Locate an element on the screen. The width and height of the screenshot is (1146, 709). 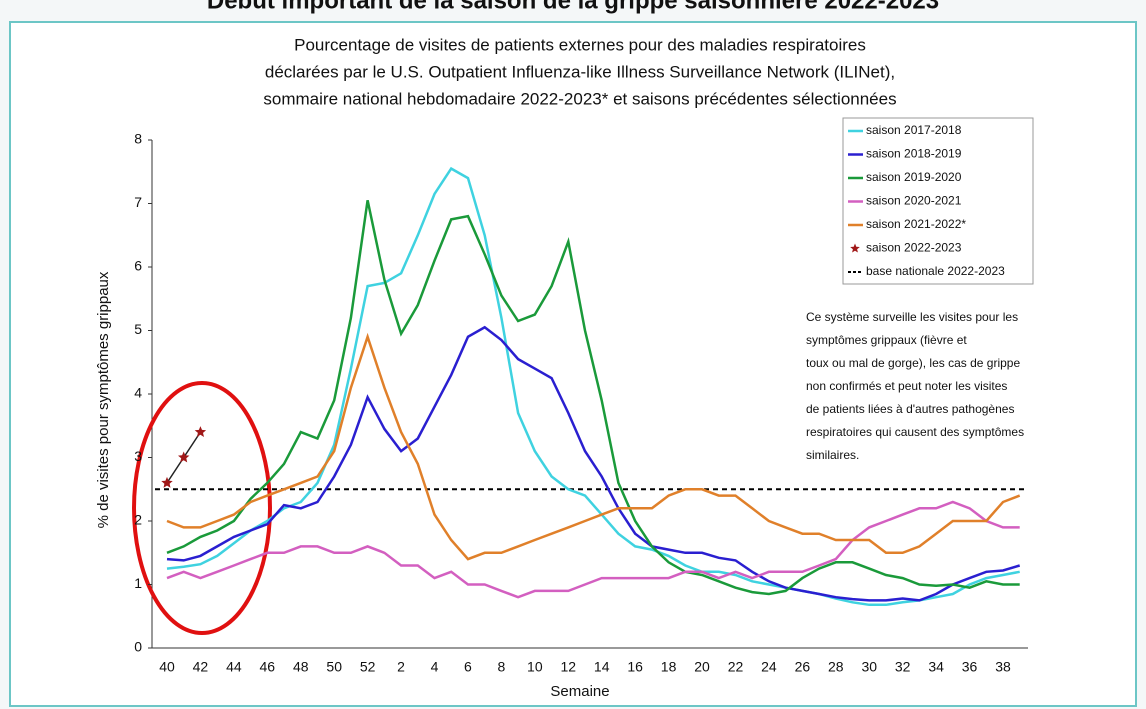
x-tick-label: 8 is located at coordinates (502, 667).